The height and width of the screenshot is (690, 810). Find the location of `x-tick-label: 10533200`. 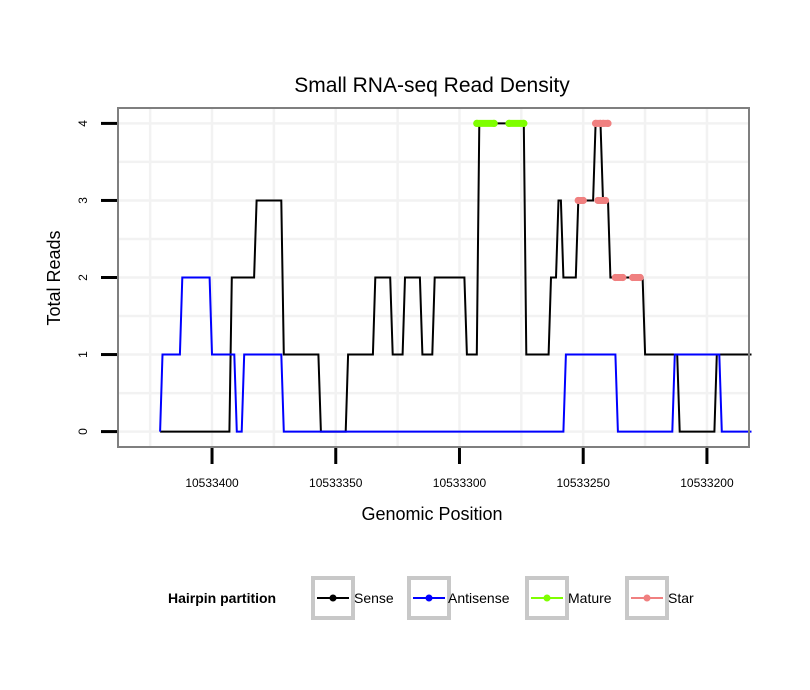

x-tick-label: 10533200 is located at coordinates (707, 483).